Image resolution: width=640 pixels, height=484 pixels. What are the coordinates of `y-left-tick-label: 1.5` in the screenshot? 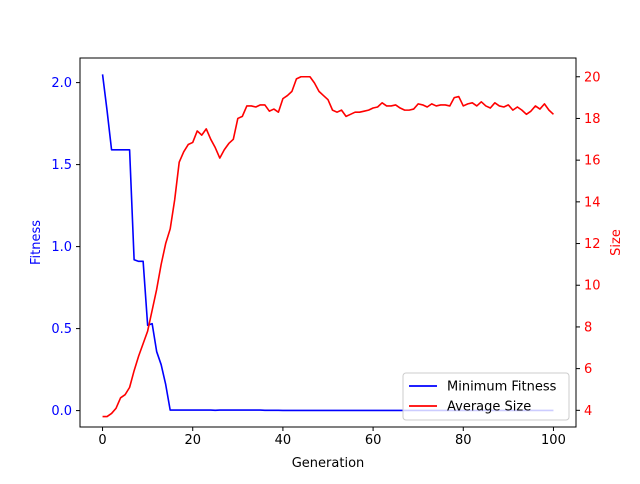 It's located at (61, 165).